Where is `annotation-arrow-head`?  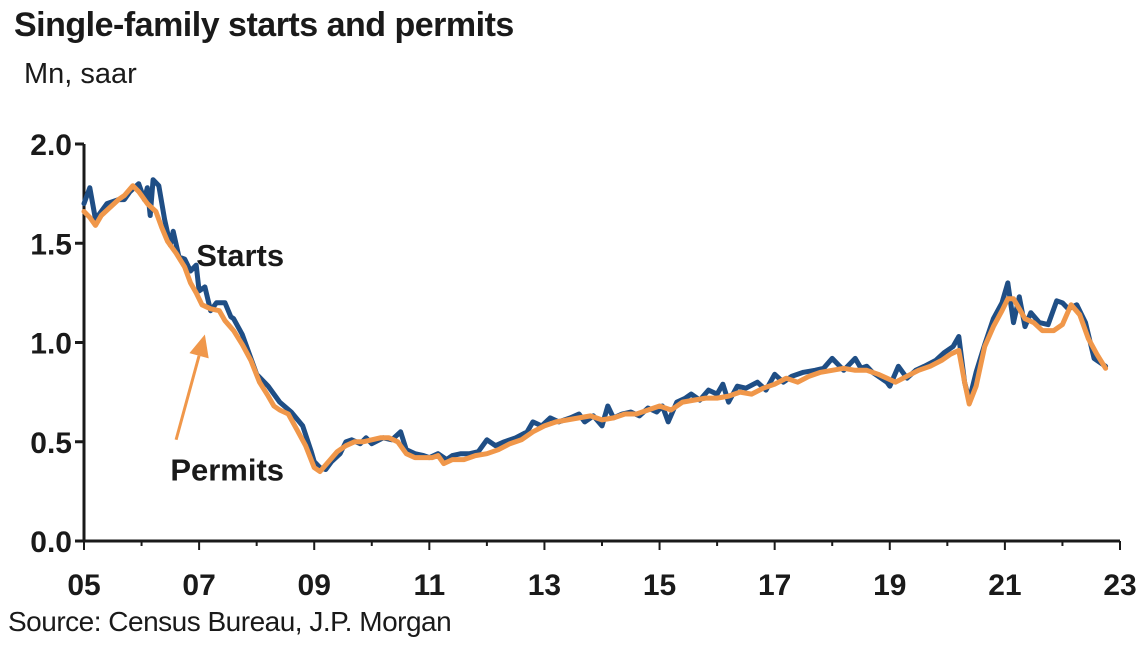
annotation-arrow-head is located at coordinates (199, 346).